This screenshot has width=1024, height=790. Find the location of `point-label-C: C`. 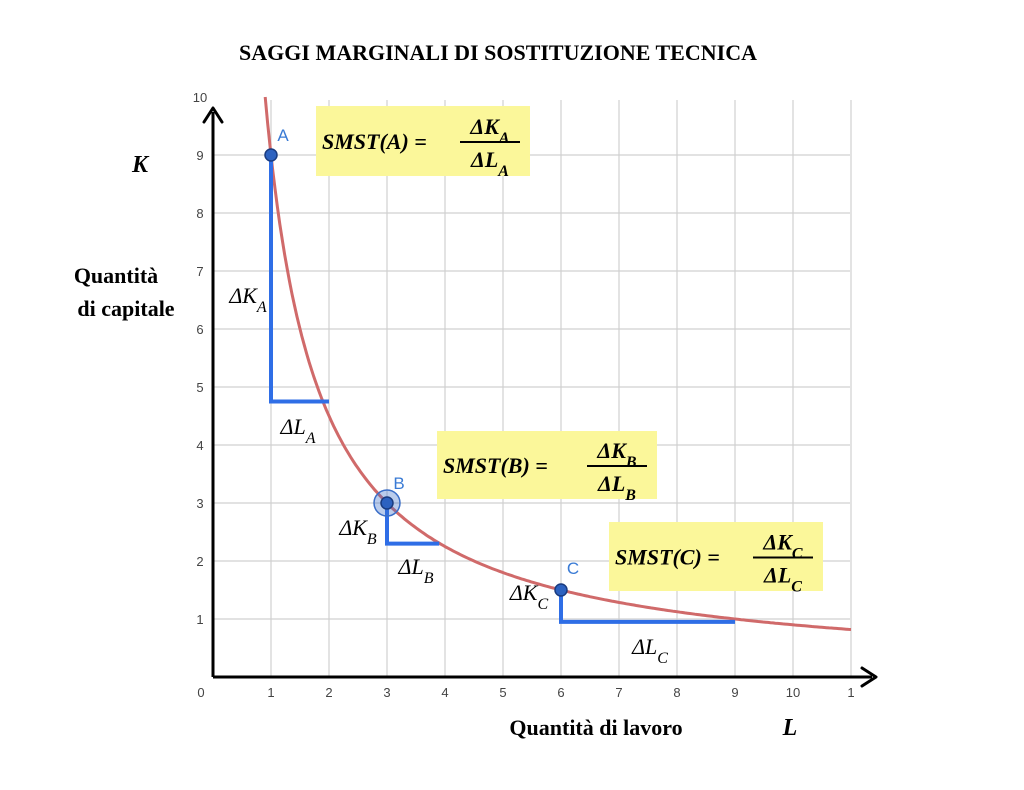

point-label-C: C is located at coordinates (573, 568).